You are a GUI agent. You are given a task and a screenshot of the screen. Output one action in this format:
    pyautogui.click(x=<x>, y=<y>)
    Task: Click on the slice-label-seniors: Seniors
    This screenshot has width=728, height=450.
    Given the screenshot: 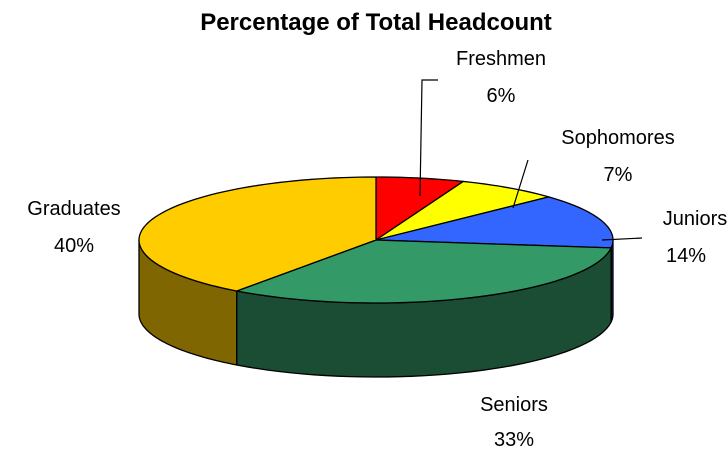 What is the action you would take?
    pyautogui.click(x=514, y=405)
    